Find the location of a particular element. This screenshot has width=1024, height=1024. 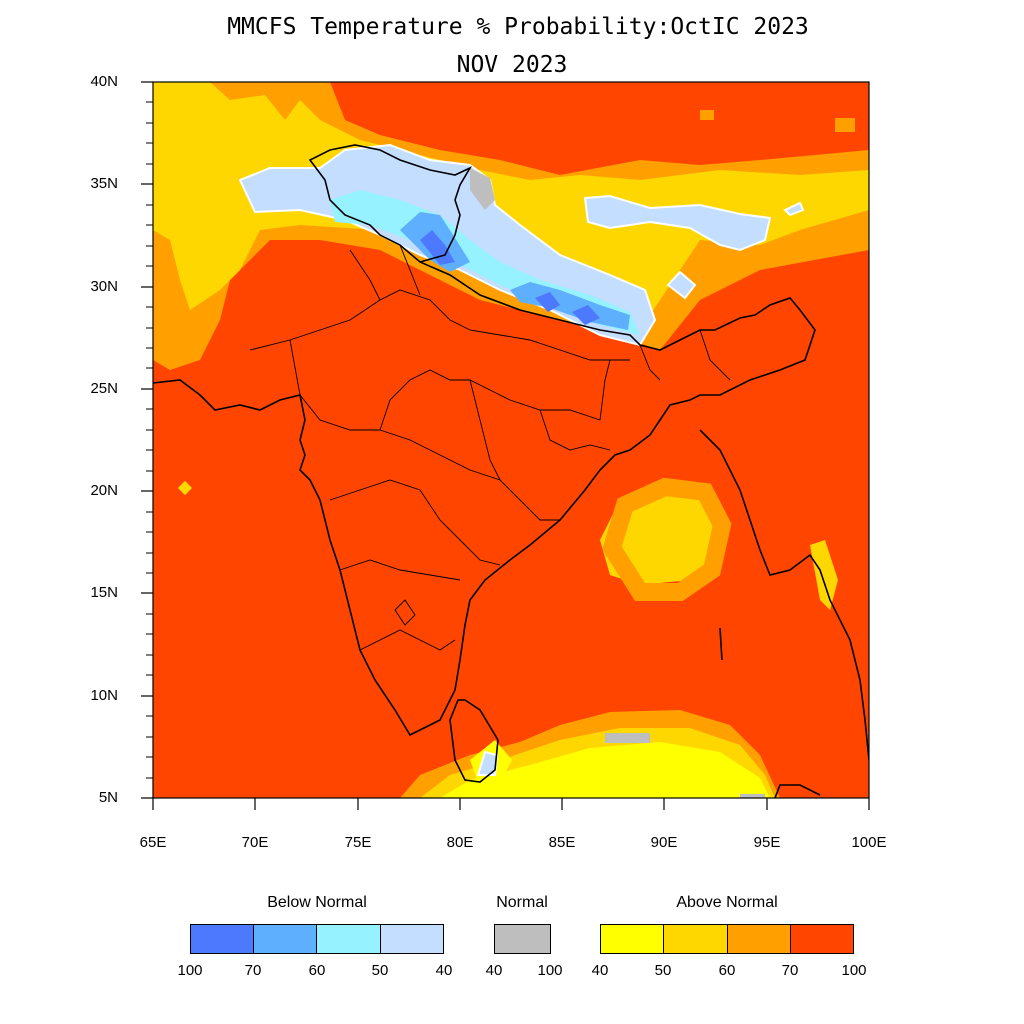

legend-above-label: 60 is located at coordinates (727, 970).